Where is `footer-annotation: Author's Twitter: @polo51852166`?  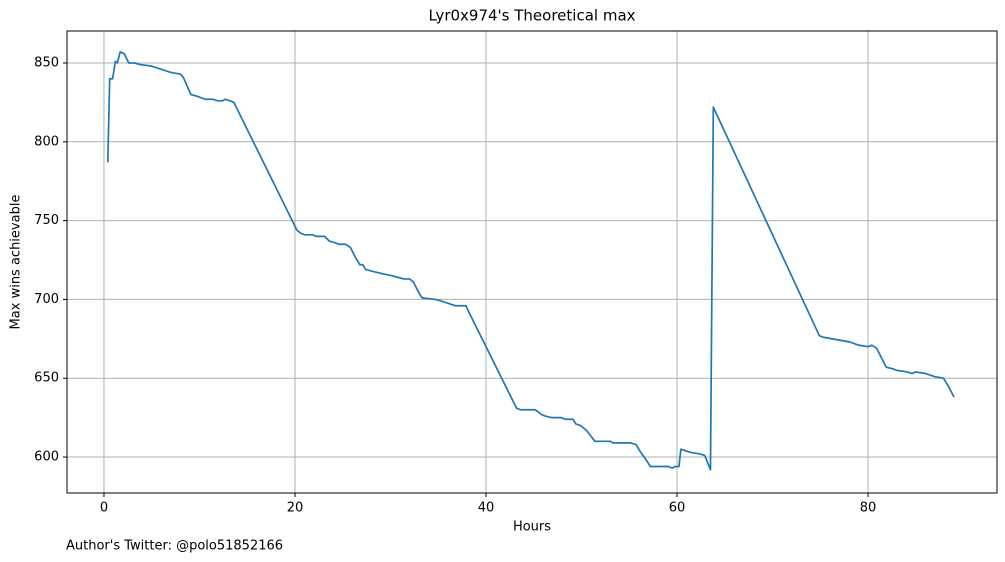
footer-annotation: Author's Twitter: @polo51852166 is located at coordinates (174, 546).